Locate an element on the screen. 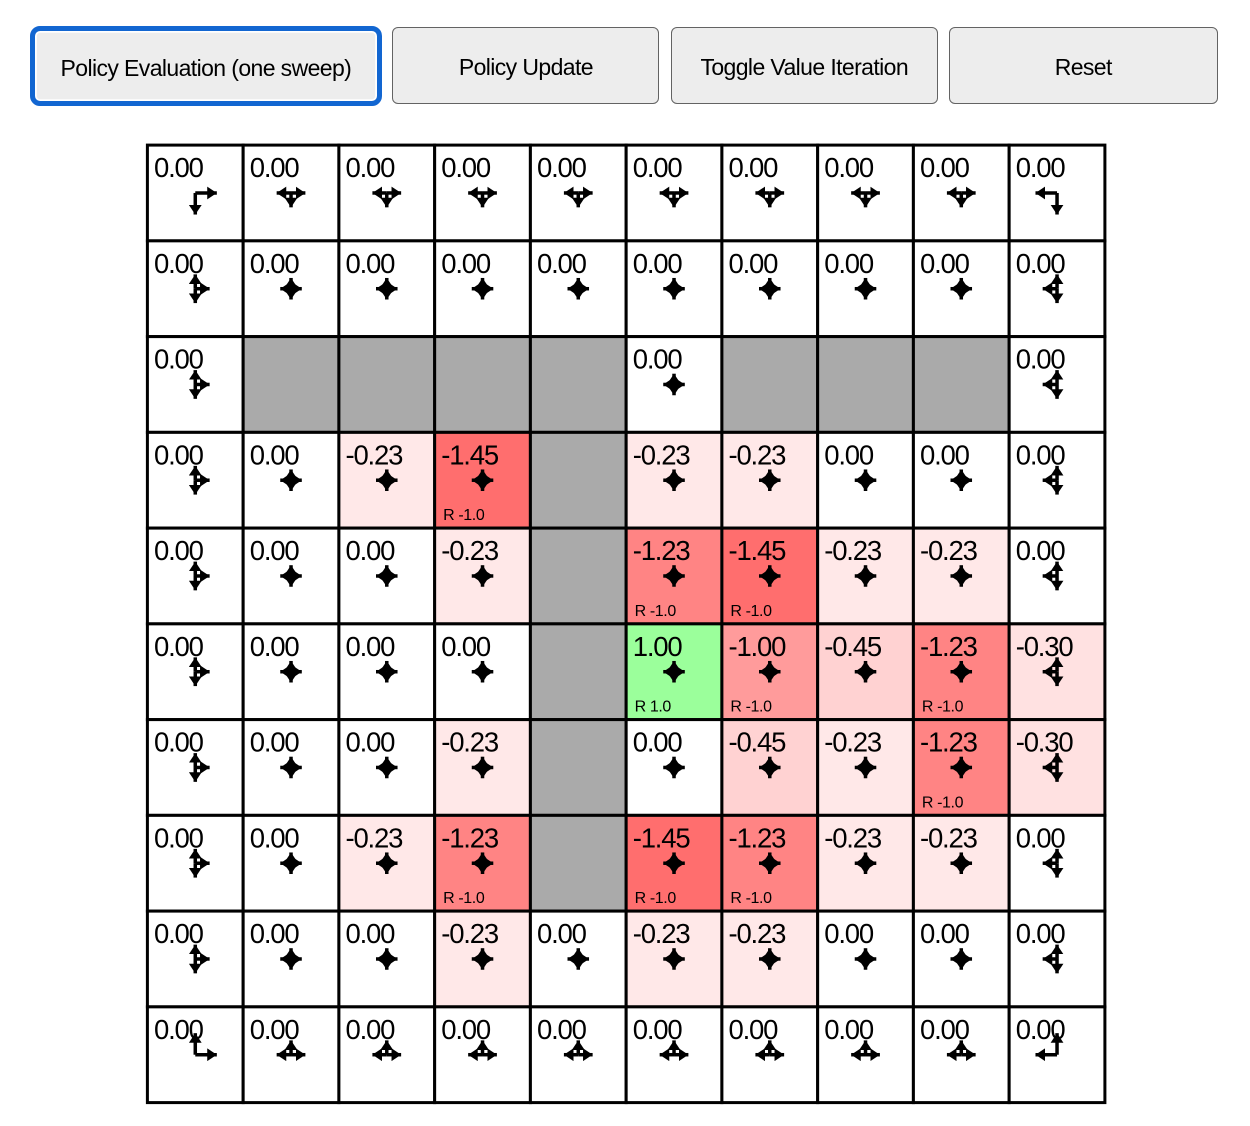  svg-text: -1.00 is located at coordinates (758, 646).